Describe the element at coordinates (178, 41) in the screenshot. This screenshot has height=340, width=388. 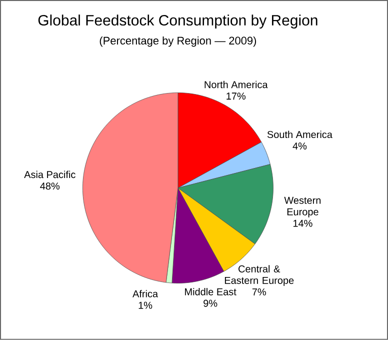
I see `chart-subtitle: (Percentage by Region — 2009)` at that location.